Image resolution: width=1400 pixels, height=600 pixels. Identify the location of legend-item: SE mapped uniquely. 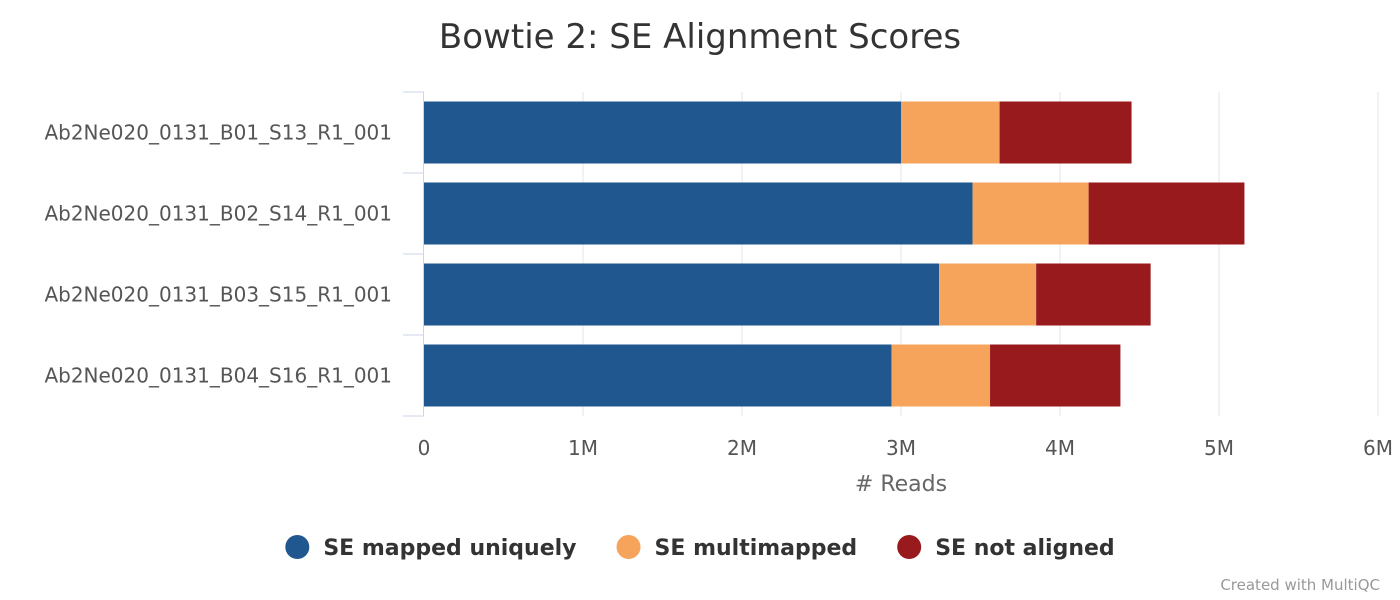
(431, 548).